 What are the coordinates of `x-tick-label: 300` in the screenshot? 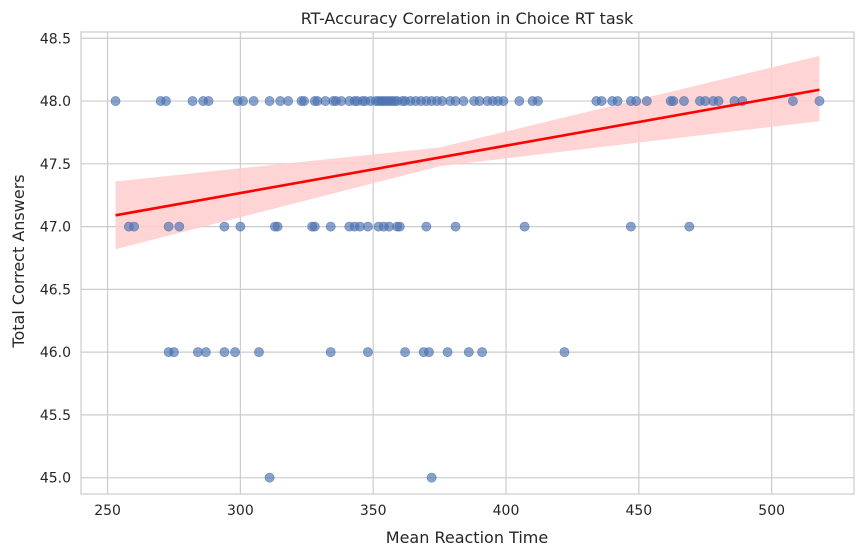 It's located at (240, 511).